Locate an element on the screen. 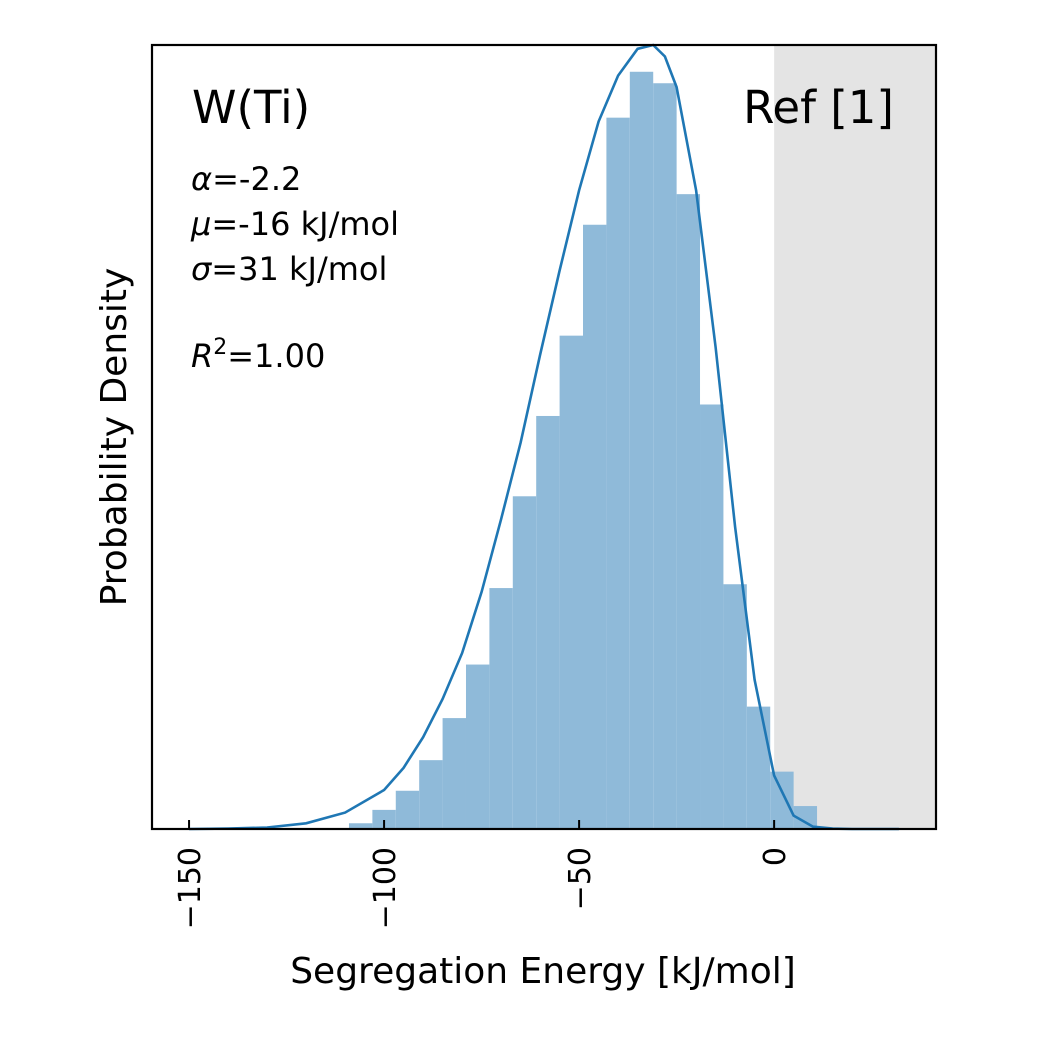  annotation-sigma: σ=31 kJ/mol is located at coordinates (289, 269).